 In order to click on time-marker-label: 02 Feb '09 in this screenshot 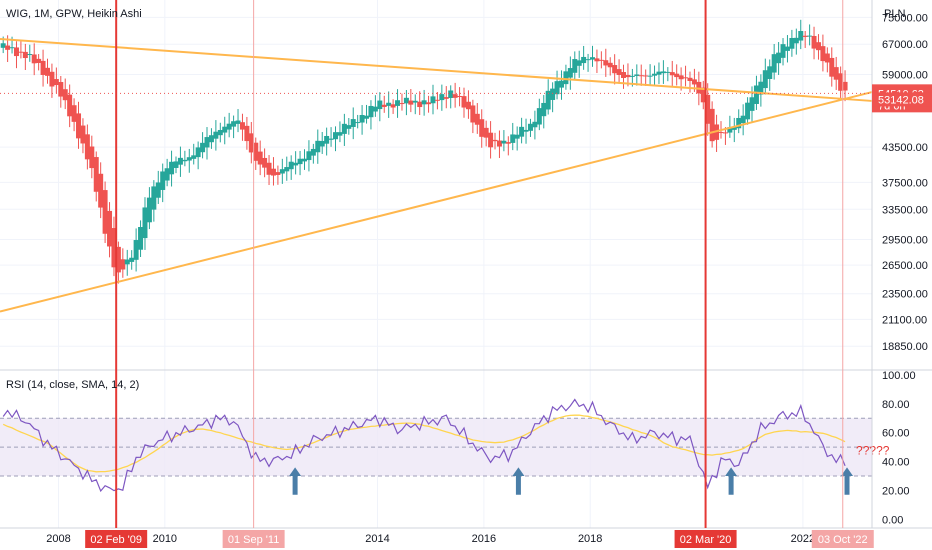, I will do `click(116, 540)`.